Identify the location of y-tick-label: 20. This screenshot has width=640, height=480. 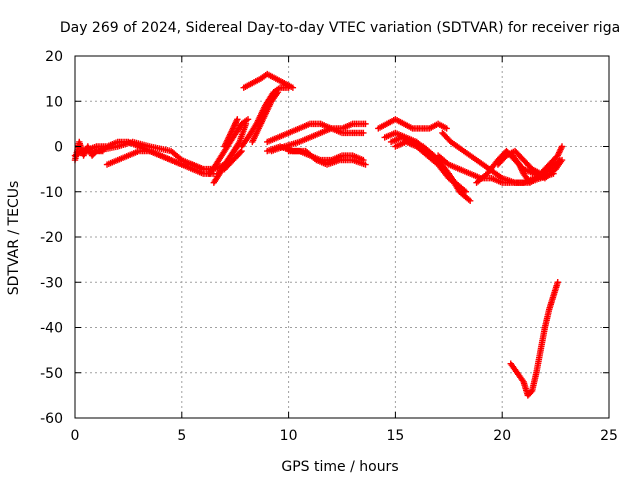
(54, 57).